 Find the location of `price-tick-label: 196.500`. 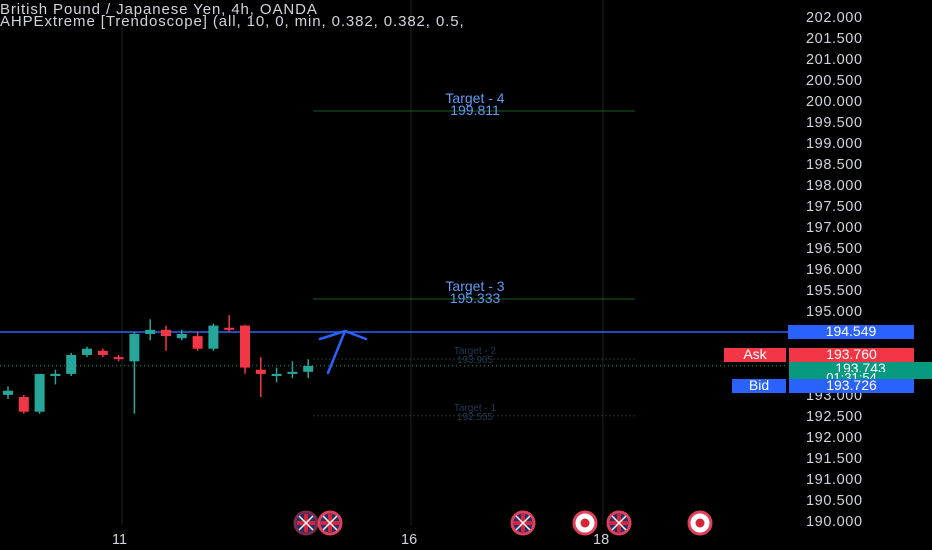

price-tick-label: 196.500 is located at coordinates (834, 249).